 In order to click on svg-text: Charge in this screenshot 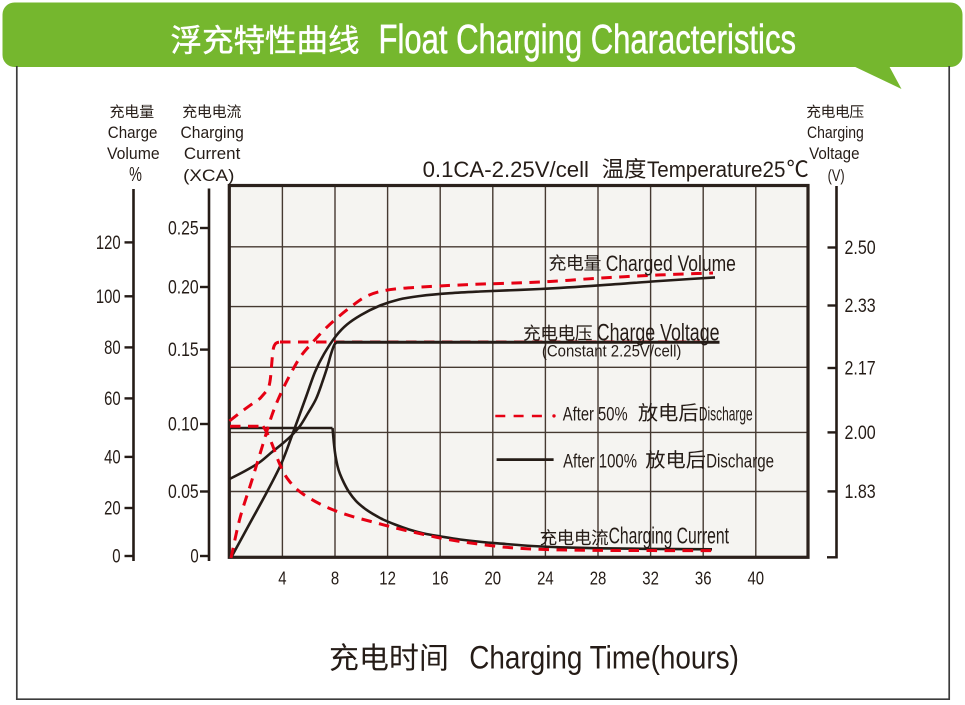, I will do `click(133, 132)`.